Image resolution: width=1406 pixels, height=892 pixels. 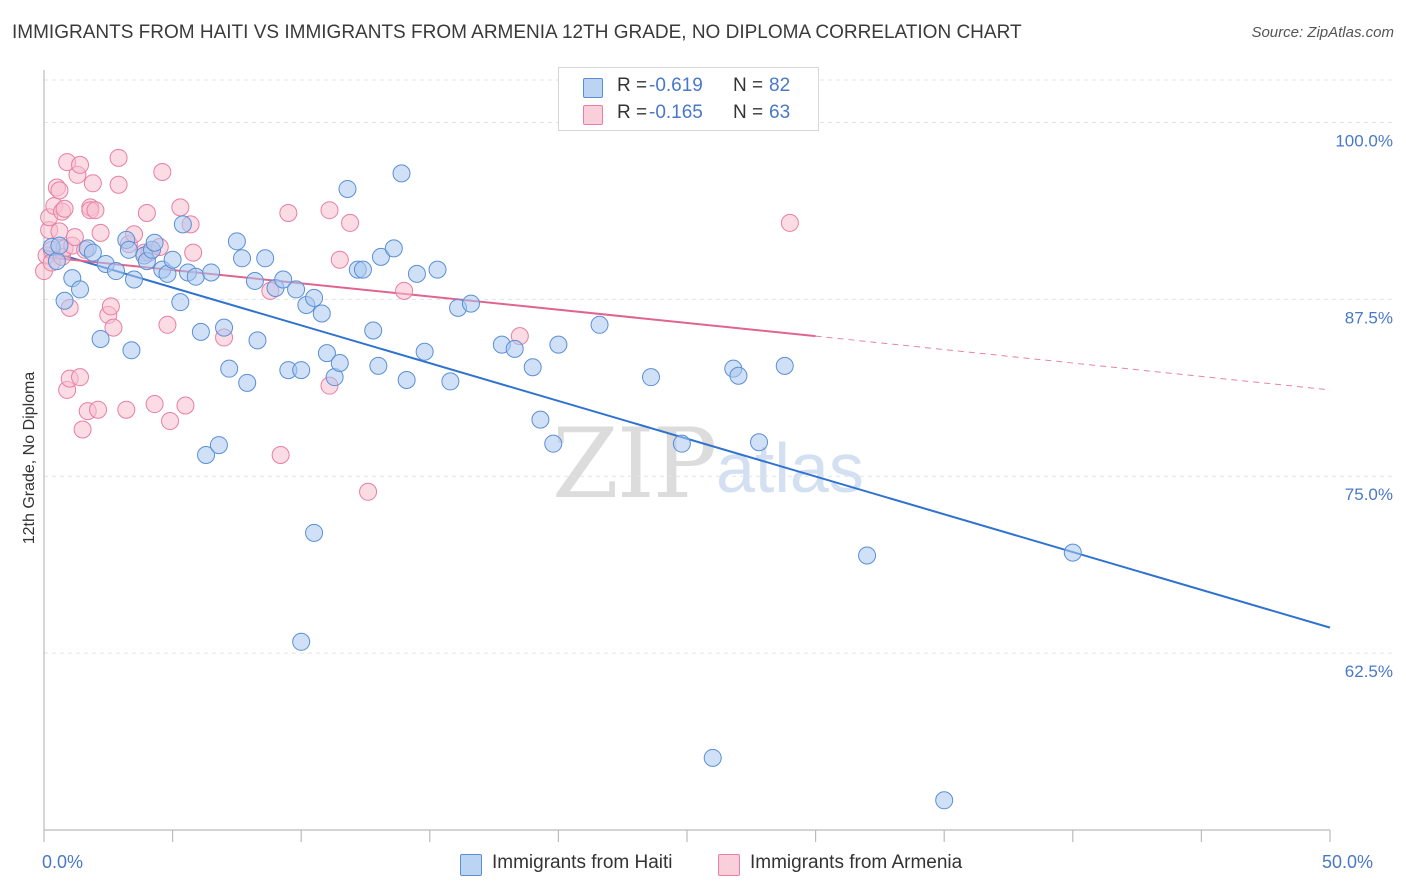 What do you see at coordinates (1322, 32) in the screenshot?
I see `source-credit: Source: ZipAtlas.com` at bounding box center [1322, 32].